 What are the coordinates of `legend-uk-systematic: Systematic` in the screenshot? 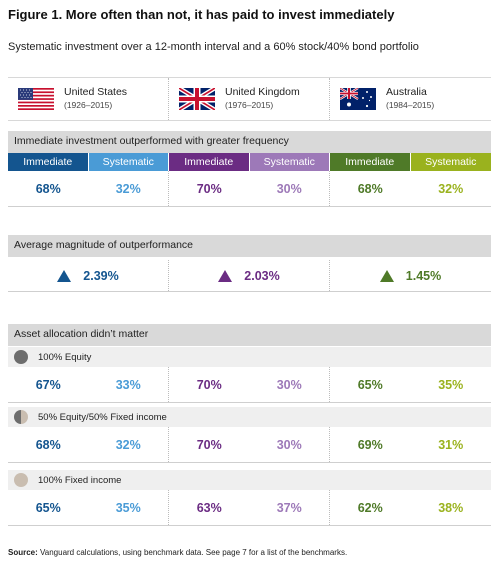 It's located at (289, 162).